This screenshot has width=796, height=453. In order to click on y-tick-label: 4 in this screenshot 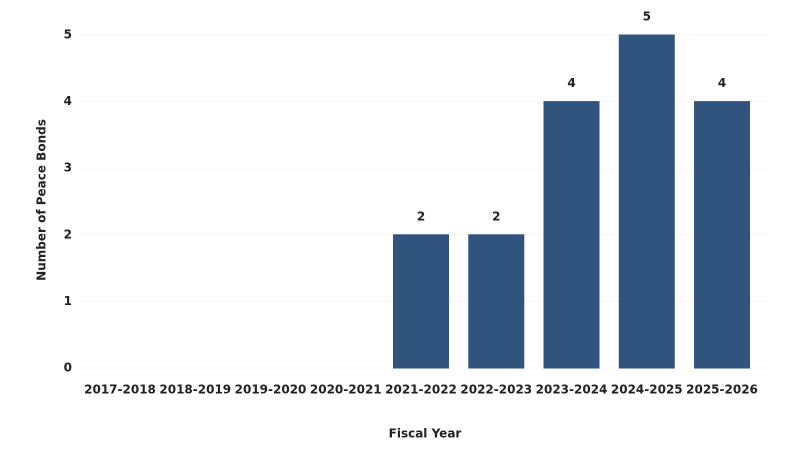, I will do `click(68, 101)`.